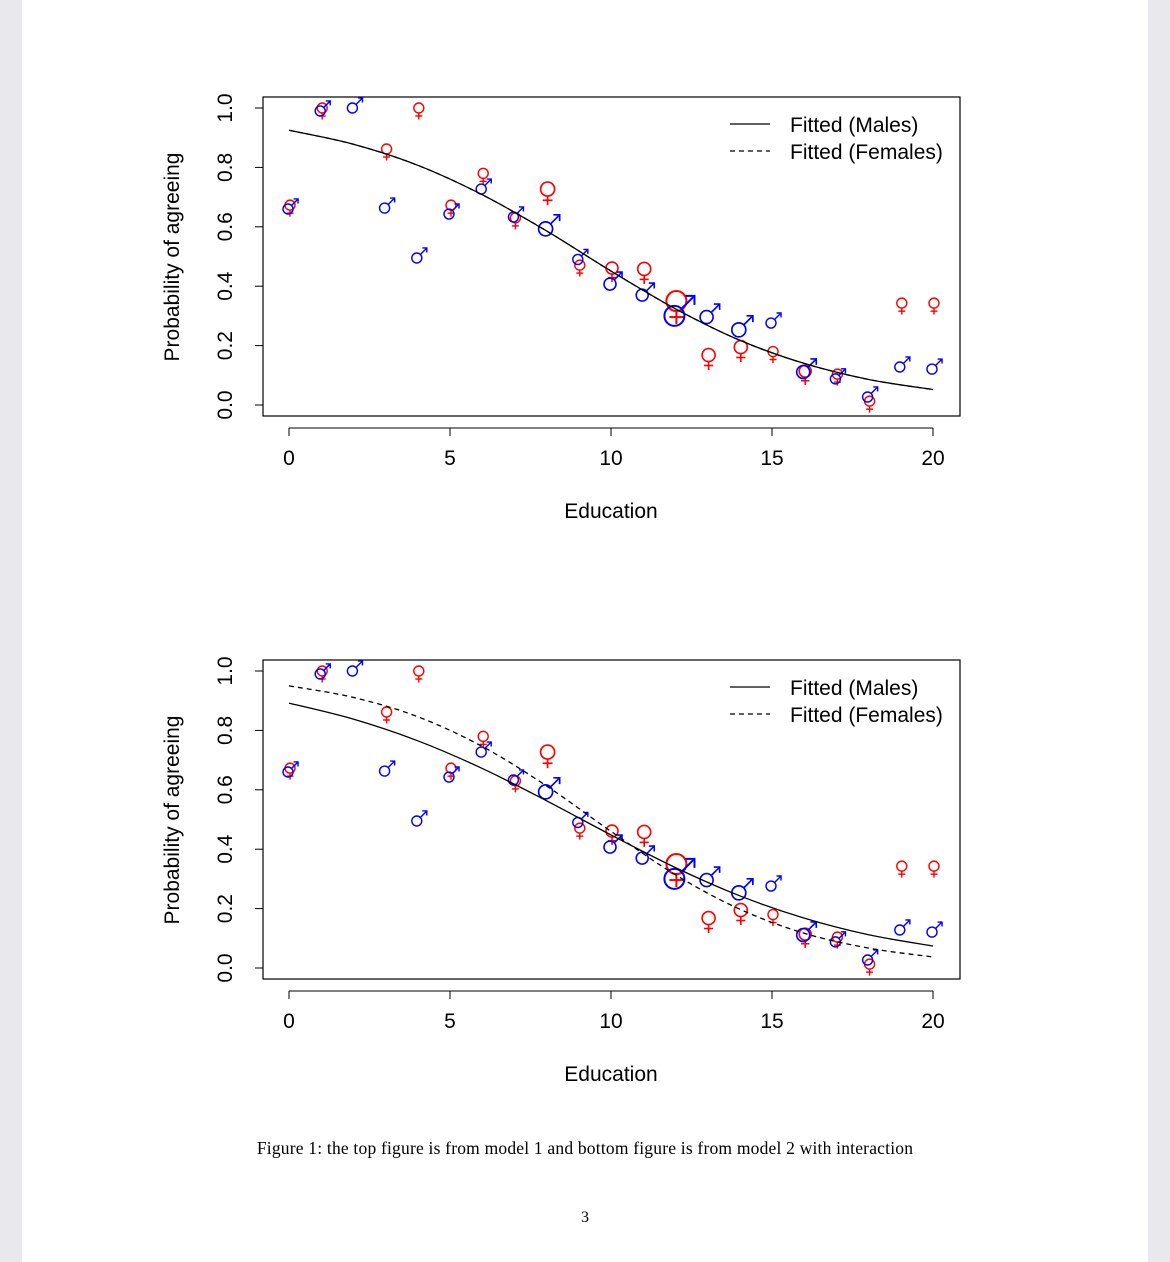 This screenshot has height=1262, width=1170. I want to click on y-tick-label: 1.0, so click(225, 670).